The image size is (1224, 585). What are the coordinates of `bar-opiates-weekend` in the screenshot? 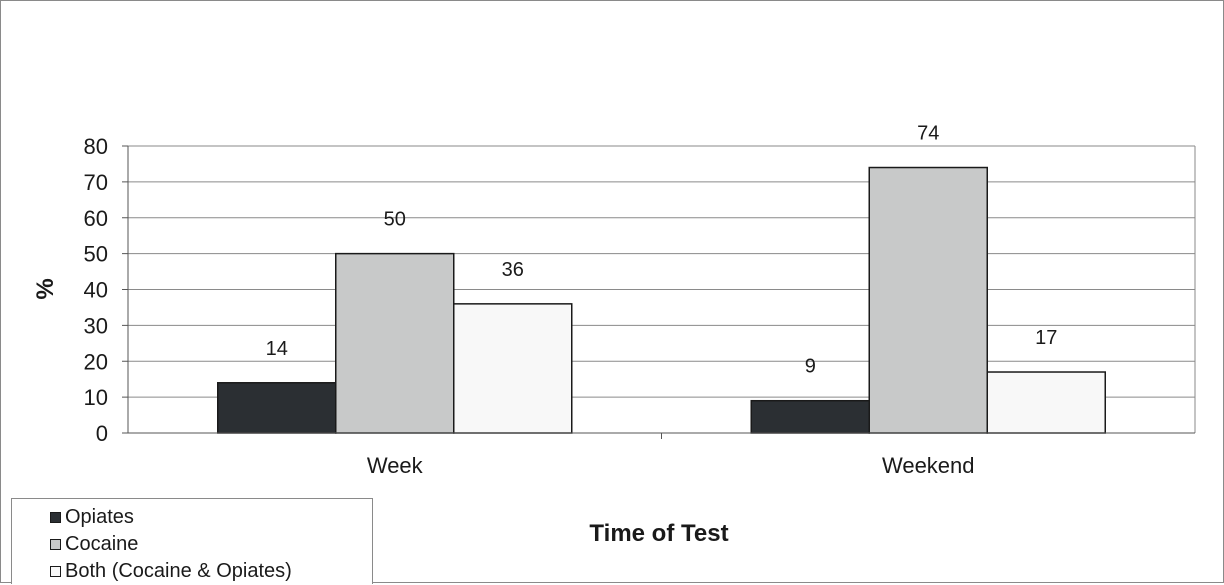 It's located at (810, 416).